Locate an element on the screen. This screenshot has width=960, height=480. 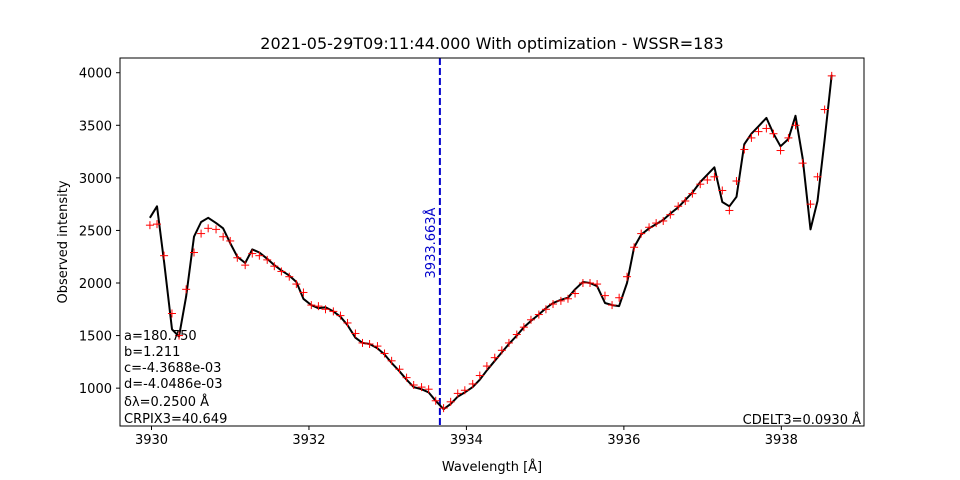
y-axis: 1000 1500 2000 2500 3000 3500 4000 is located at coordinates (99, 232).